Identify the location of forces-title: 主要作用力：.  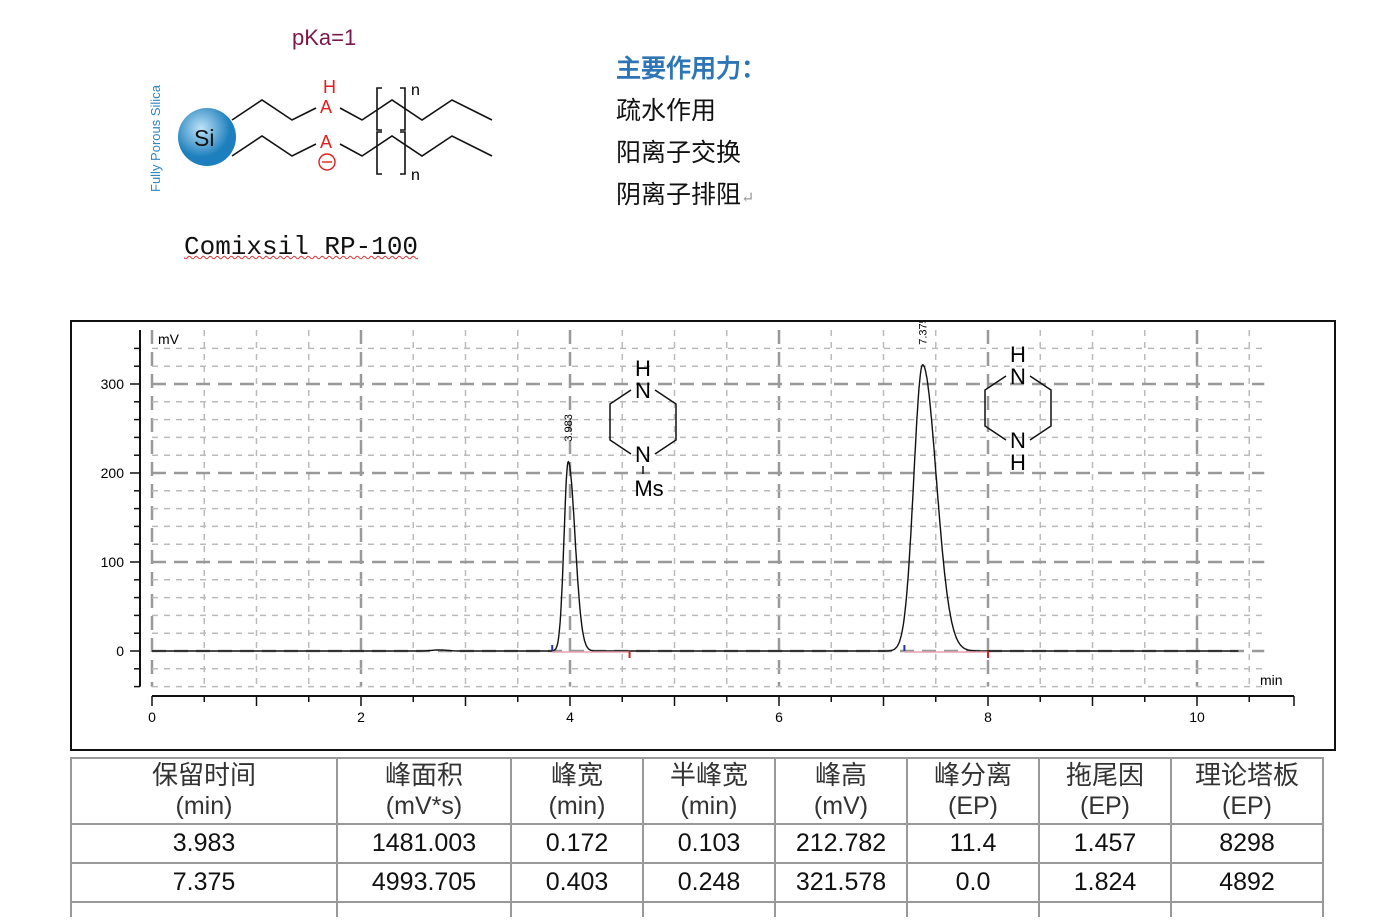
(691, 68).